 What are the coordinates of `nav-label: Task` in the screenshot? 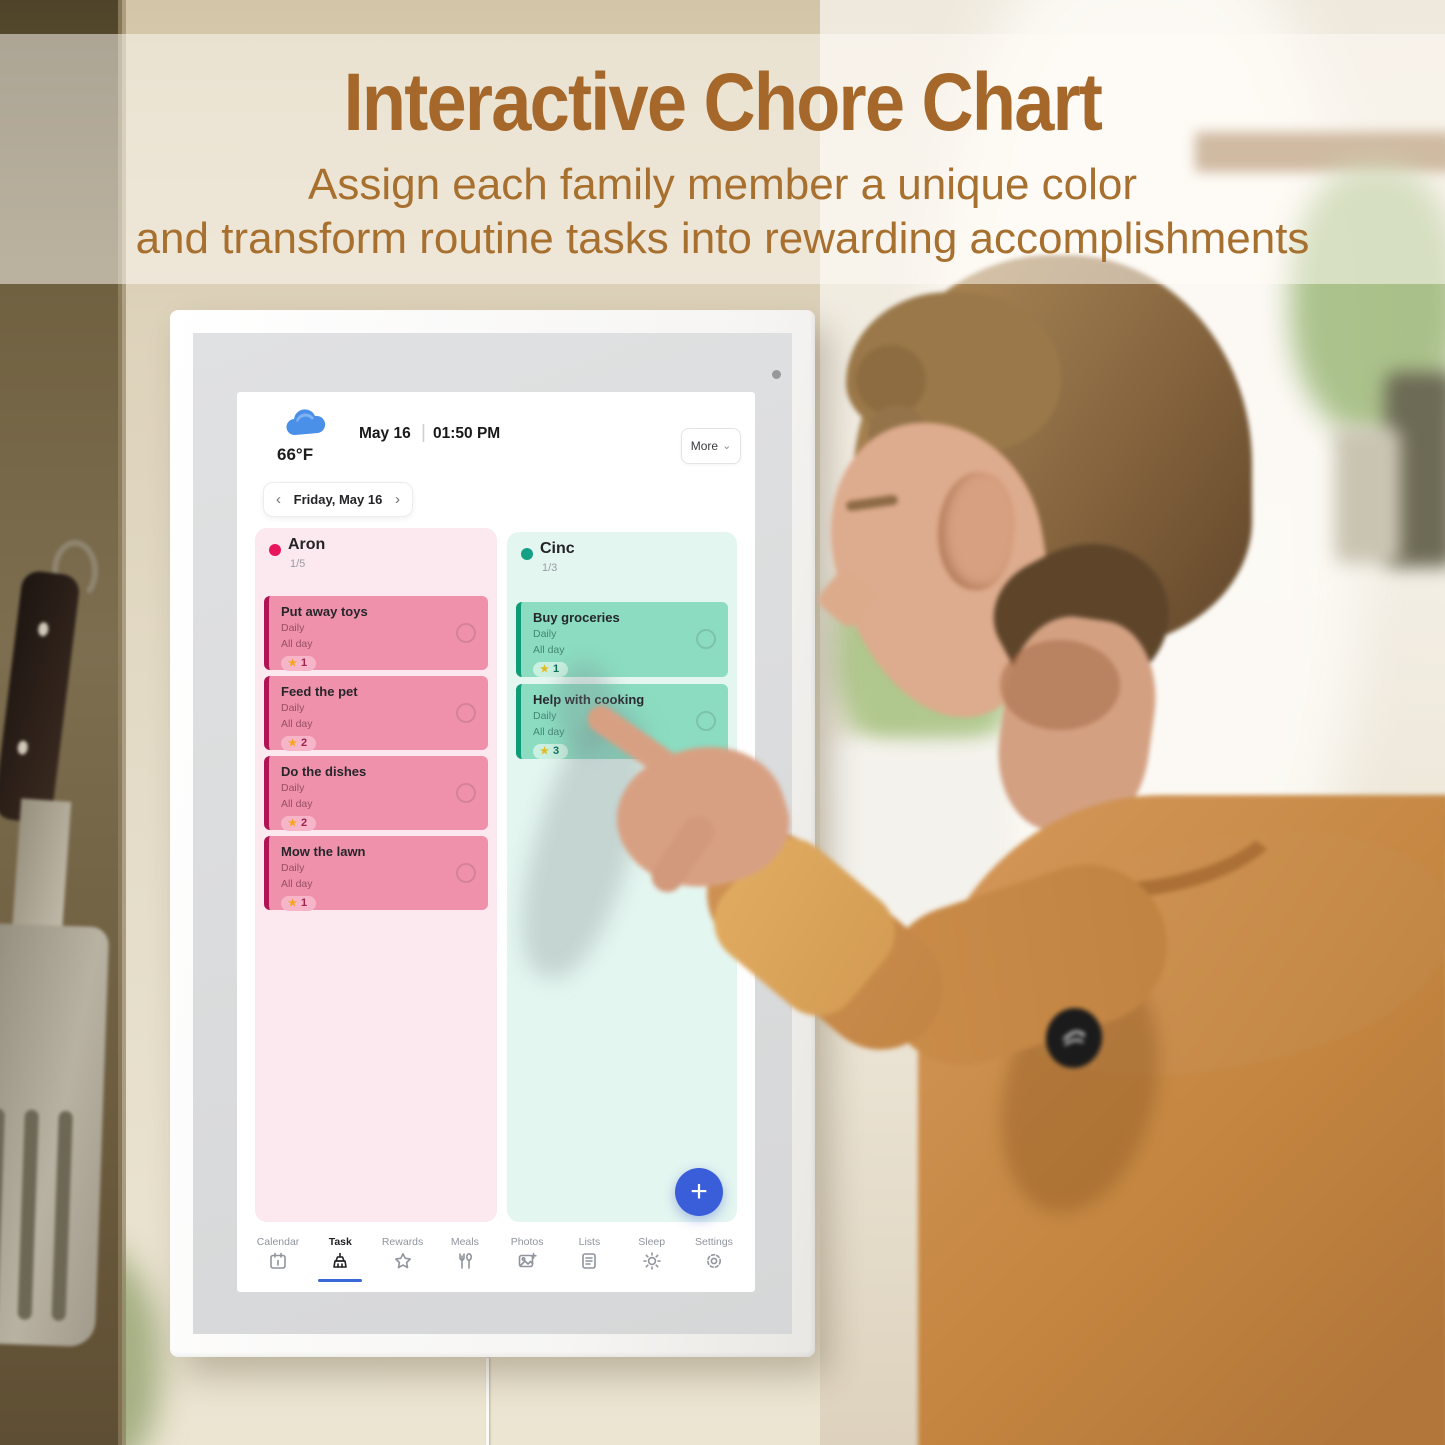 It's located at (340, 1242).